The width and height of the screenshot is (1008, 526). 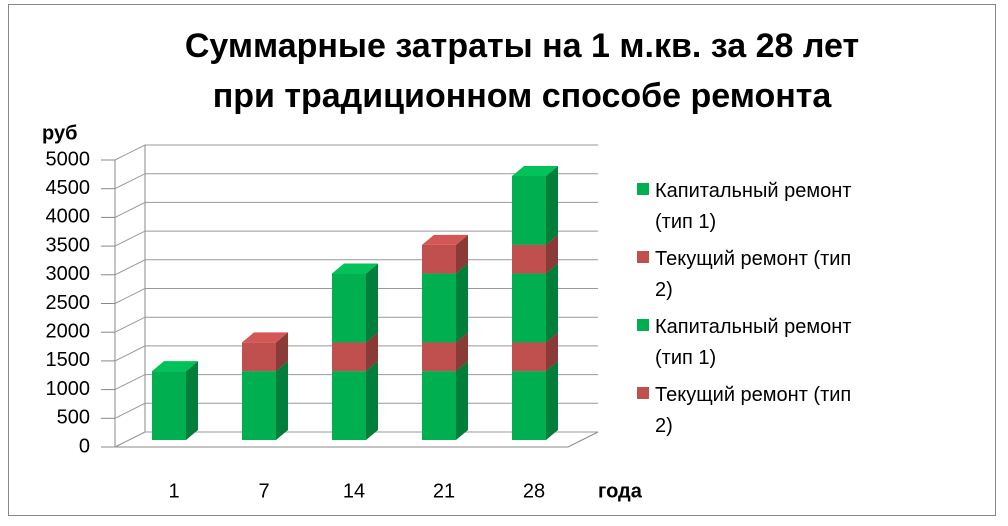 What do you see at coordinates (68, 159) in the screenshot?
I see `y-tick-label: 5000` at bounding box center [68, 159].